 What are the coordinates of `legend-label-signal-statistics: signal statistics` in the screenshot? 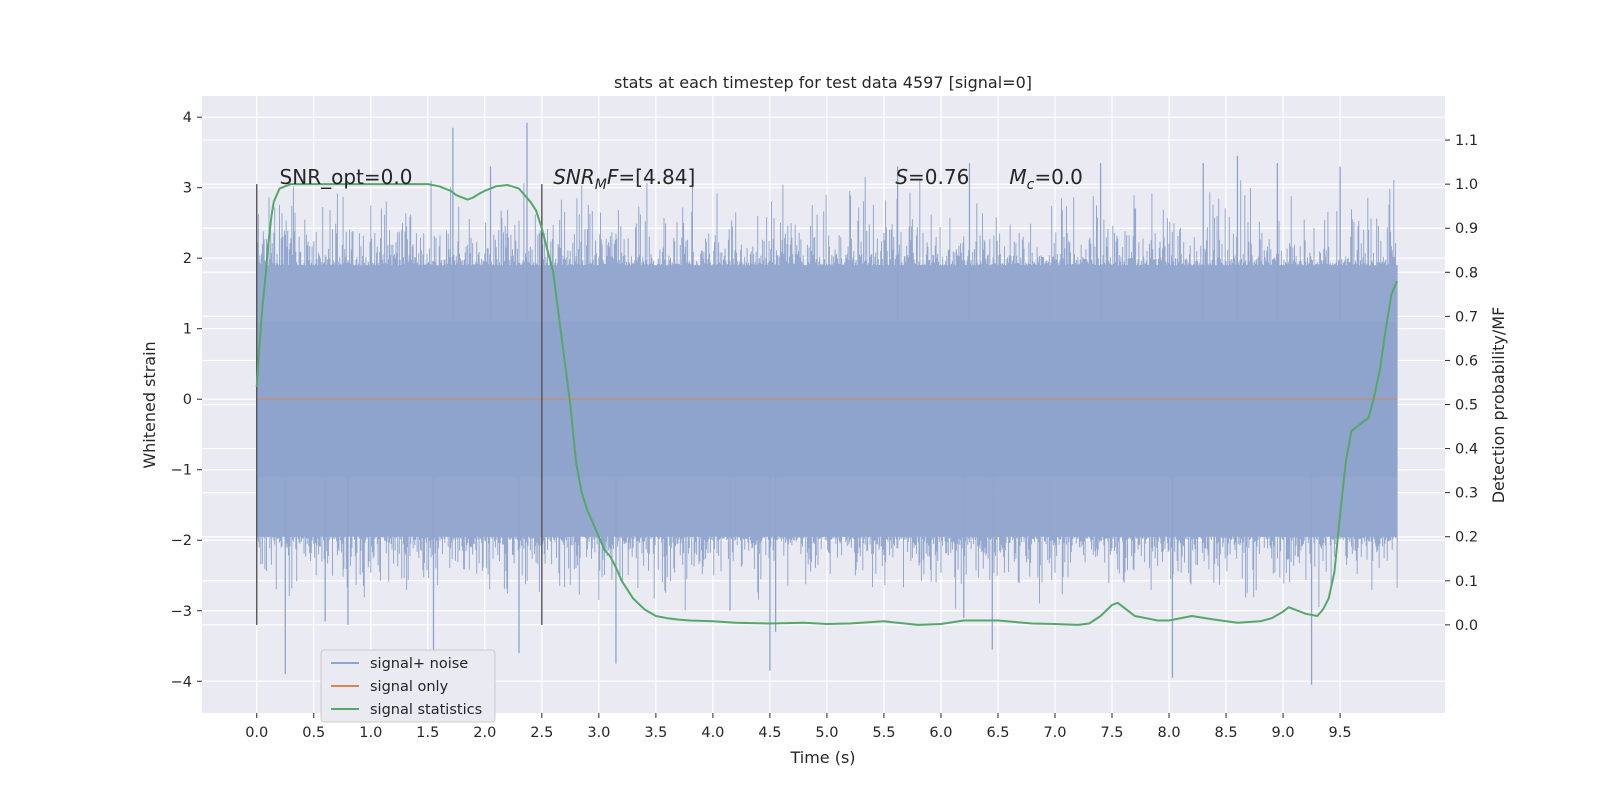 It's located at (426, 710).